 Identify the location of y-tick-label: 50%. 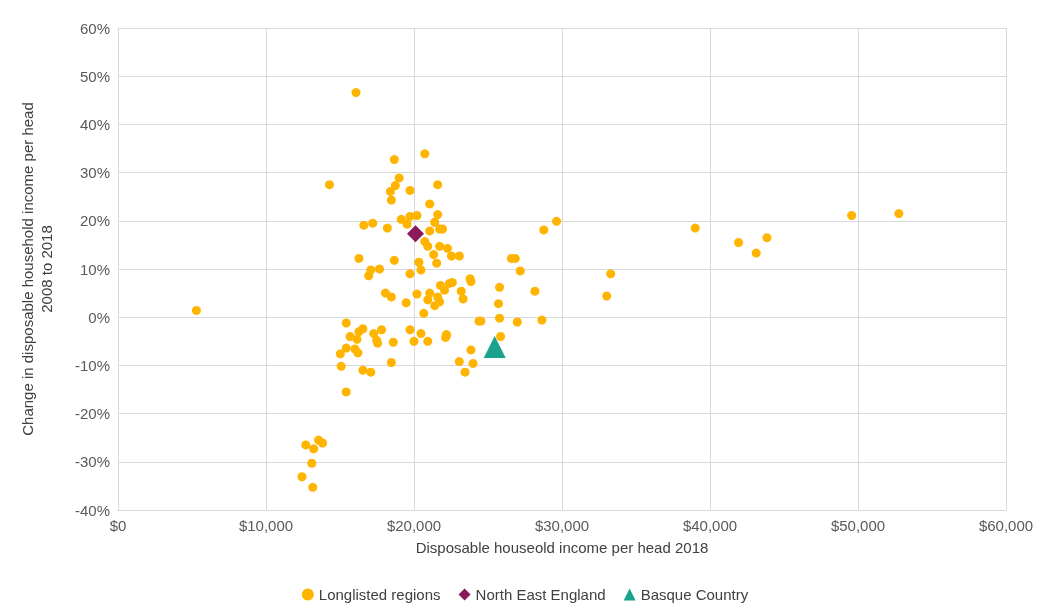
(94, 76).